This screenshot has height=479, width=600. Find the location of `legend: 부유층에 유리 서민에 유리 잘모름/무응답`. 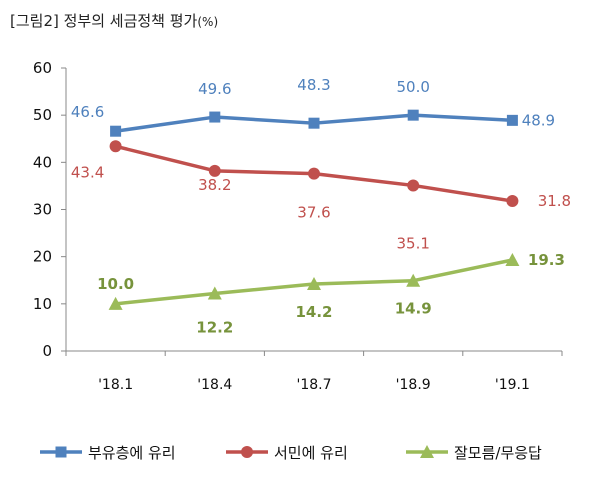

legend: 부유층에 유리 서민에 유리 잘모름/무응답 is located at coordinates (291, 453).